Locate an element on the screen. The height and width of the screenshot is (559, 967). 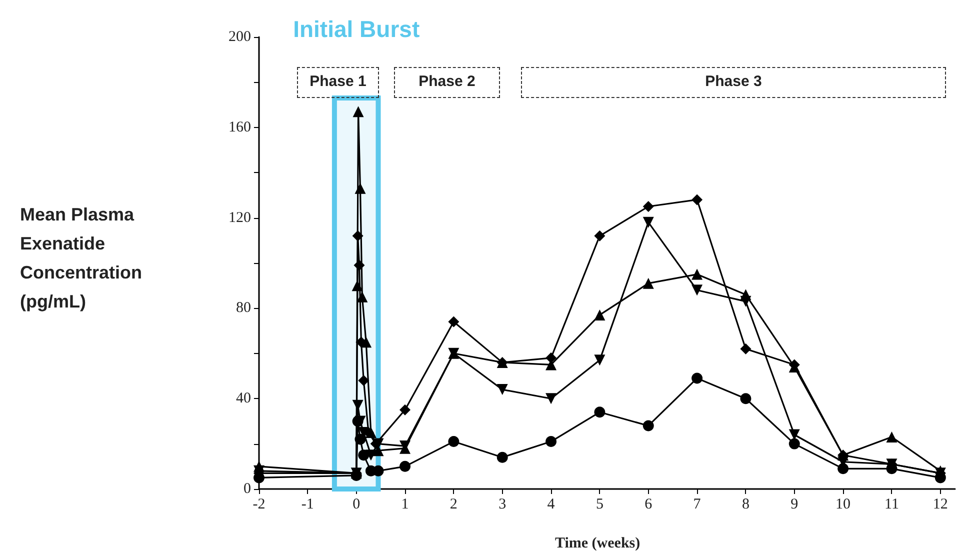
y-tick-label: 120 is located at coordinates (239, 218).